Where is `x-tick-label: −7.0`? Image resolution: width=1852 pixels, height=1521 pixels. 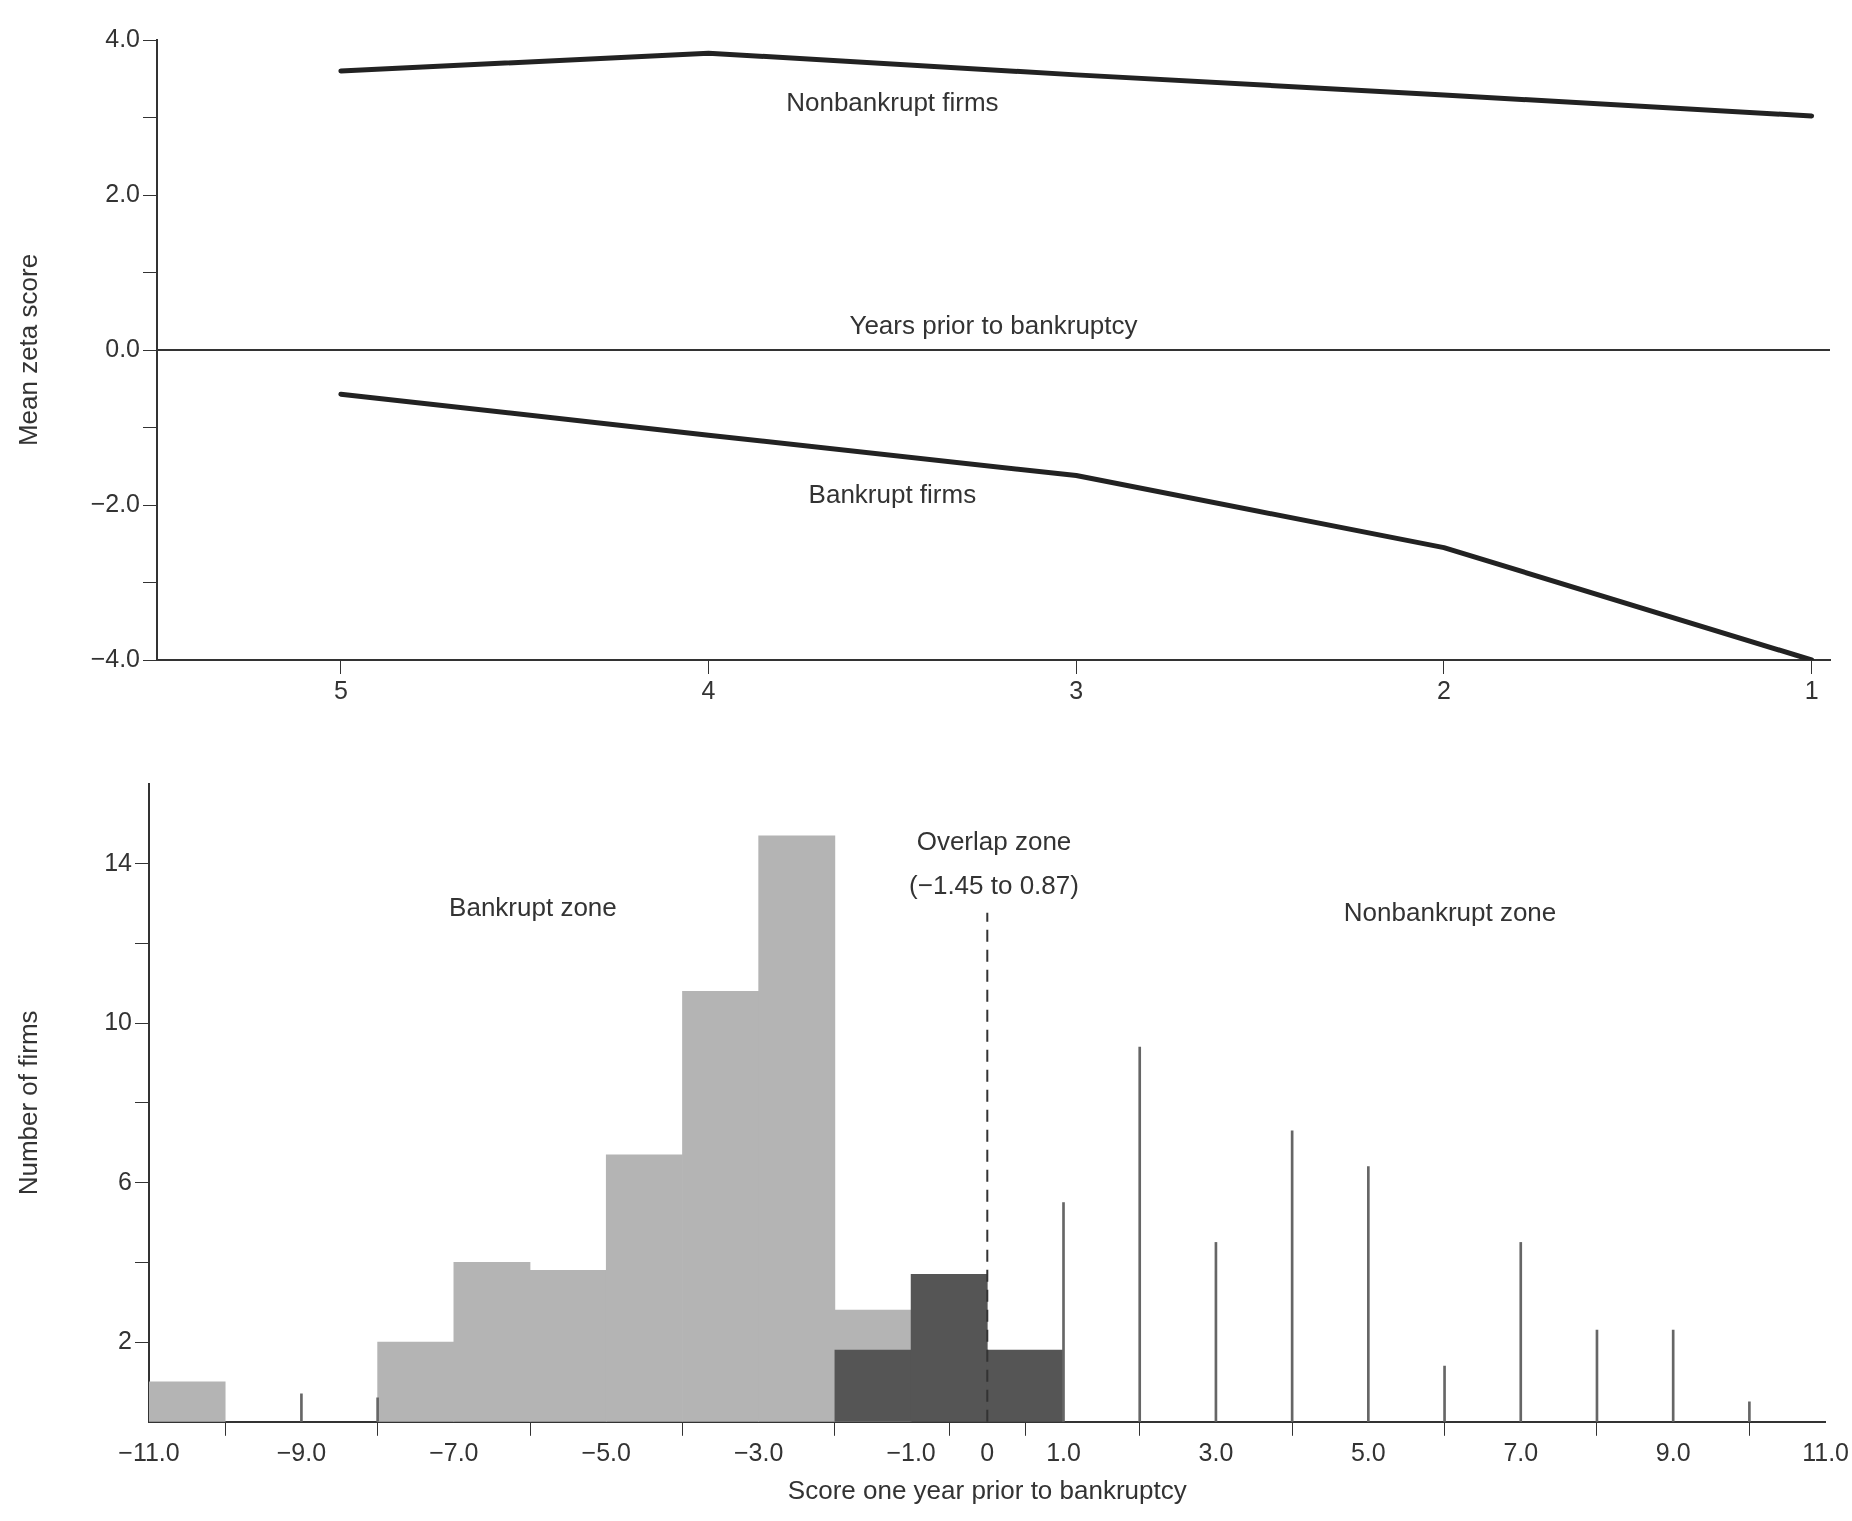
x-tick-label: −7.0 is located at coordinates (454, 1451).